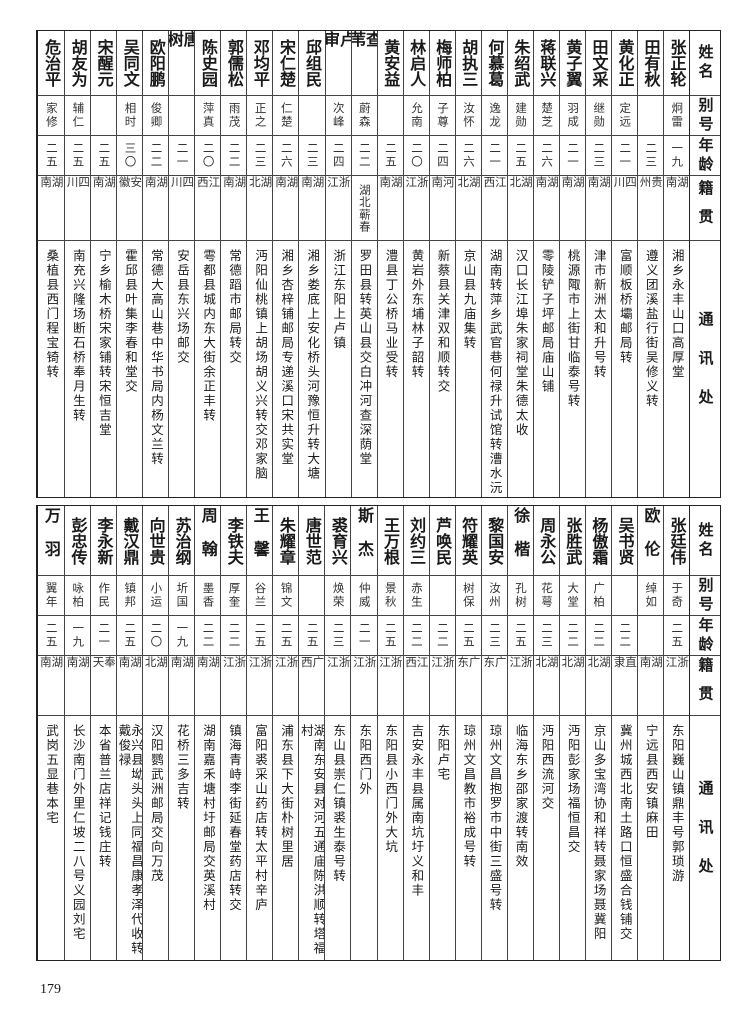  What do you see at coordinates (442, 541) in the screenshot?
I see `cell-name: 芦唤民` at bounding box center [442, 541].